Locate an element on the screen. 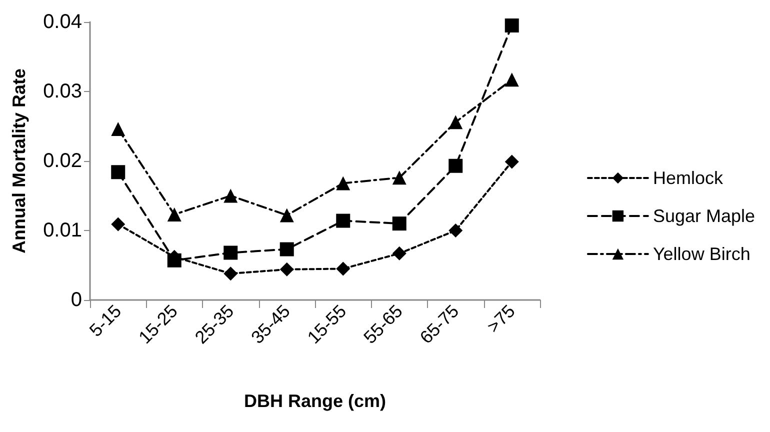  y-tick-label: 0.01 is located at coordinates (62, 231).